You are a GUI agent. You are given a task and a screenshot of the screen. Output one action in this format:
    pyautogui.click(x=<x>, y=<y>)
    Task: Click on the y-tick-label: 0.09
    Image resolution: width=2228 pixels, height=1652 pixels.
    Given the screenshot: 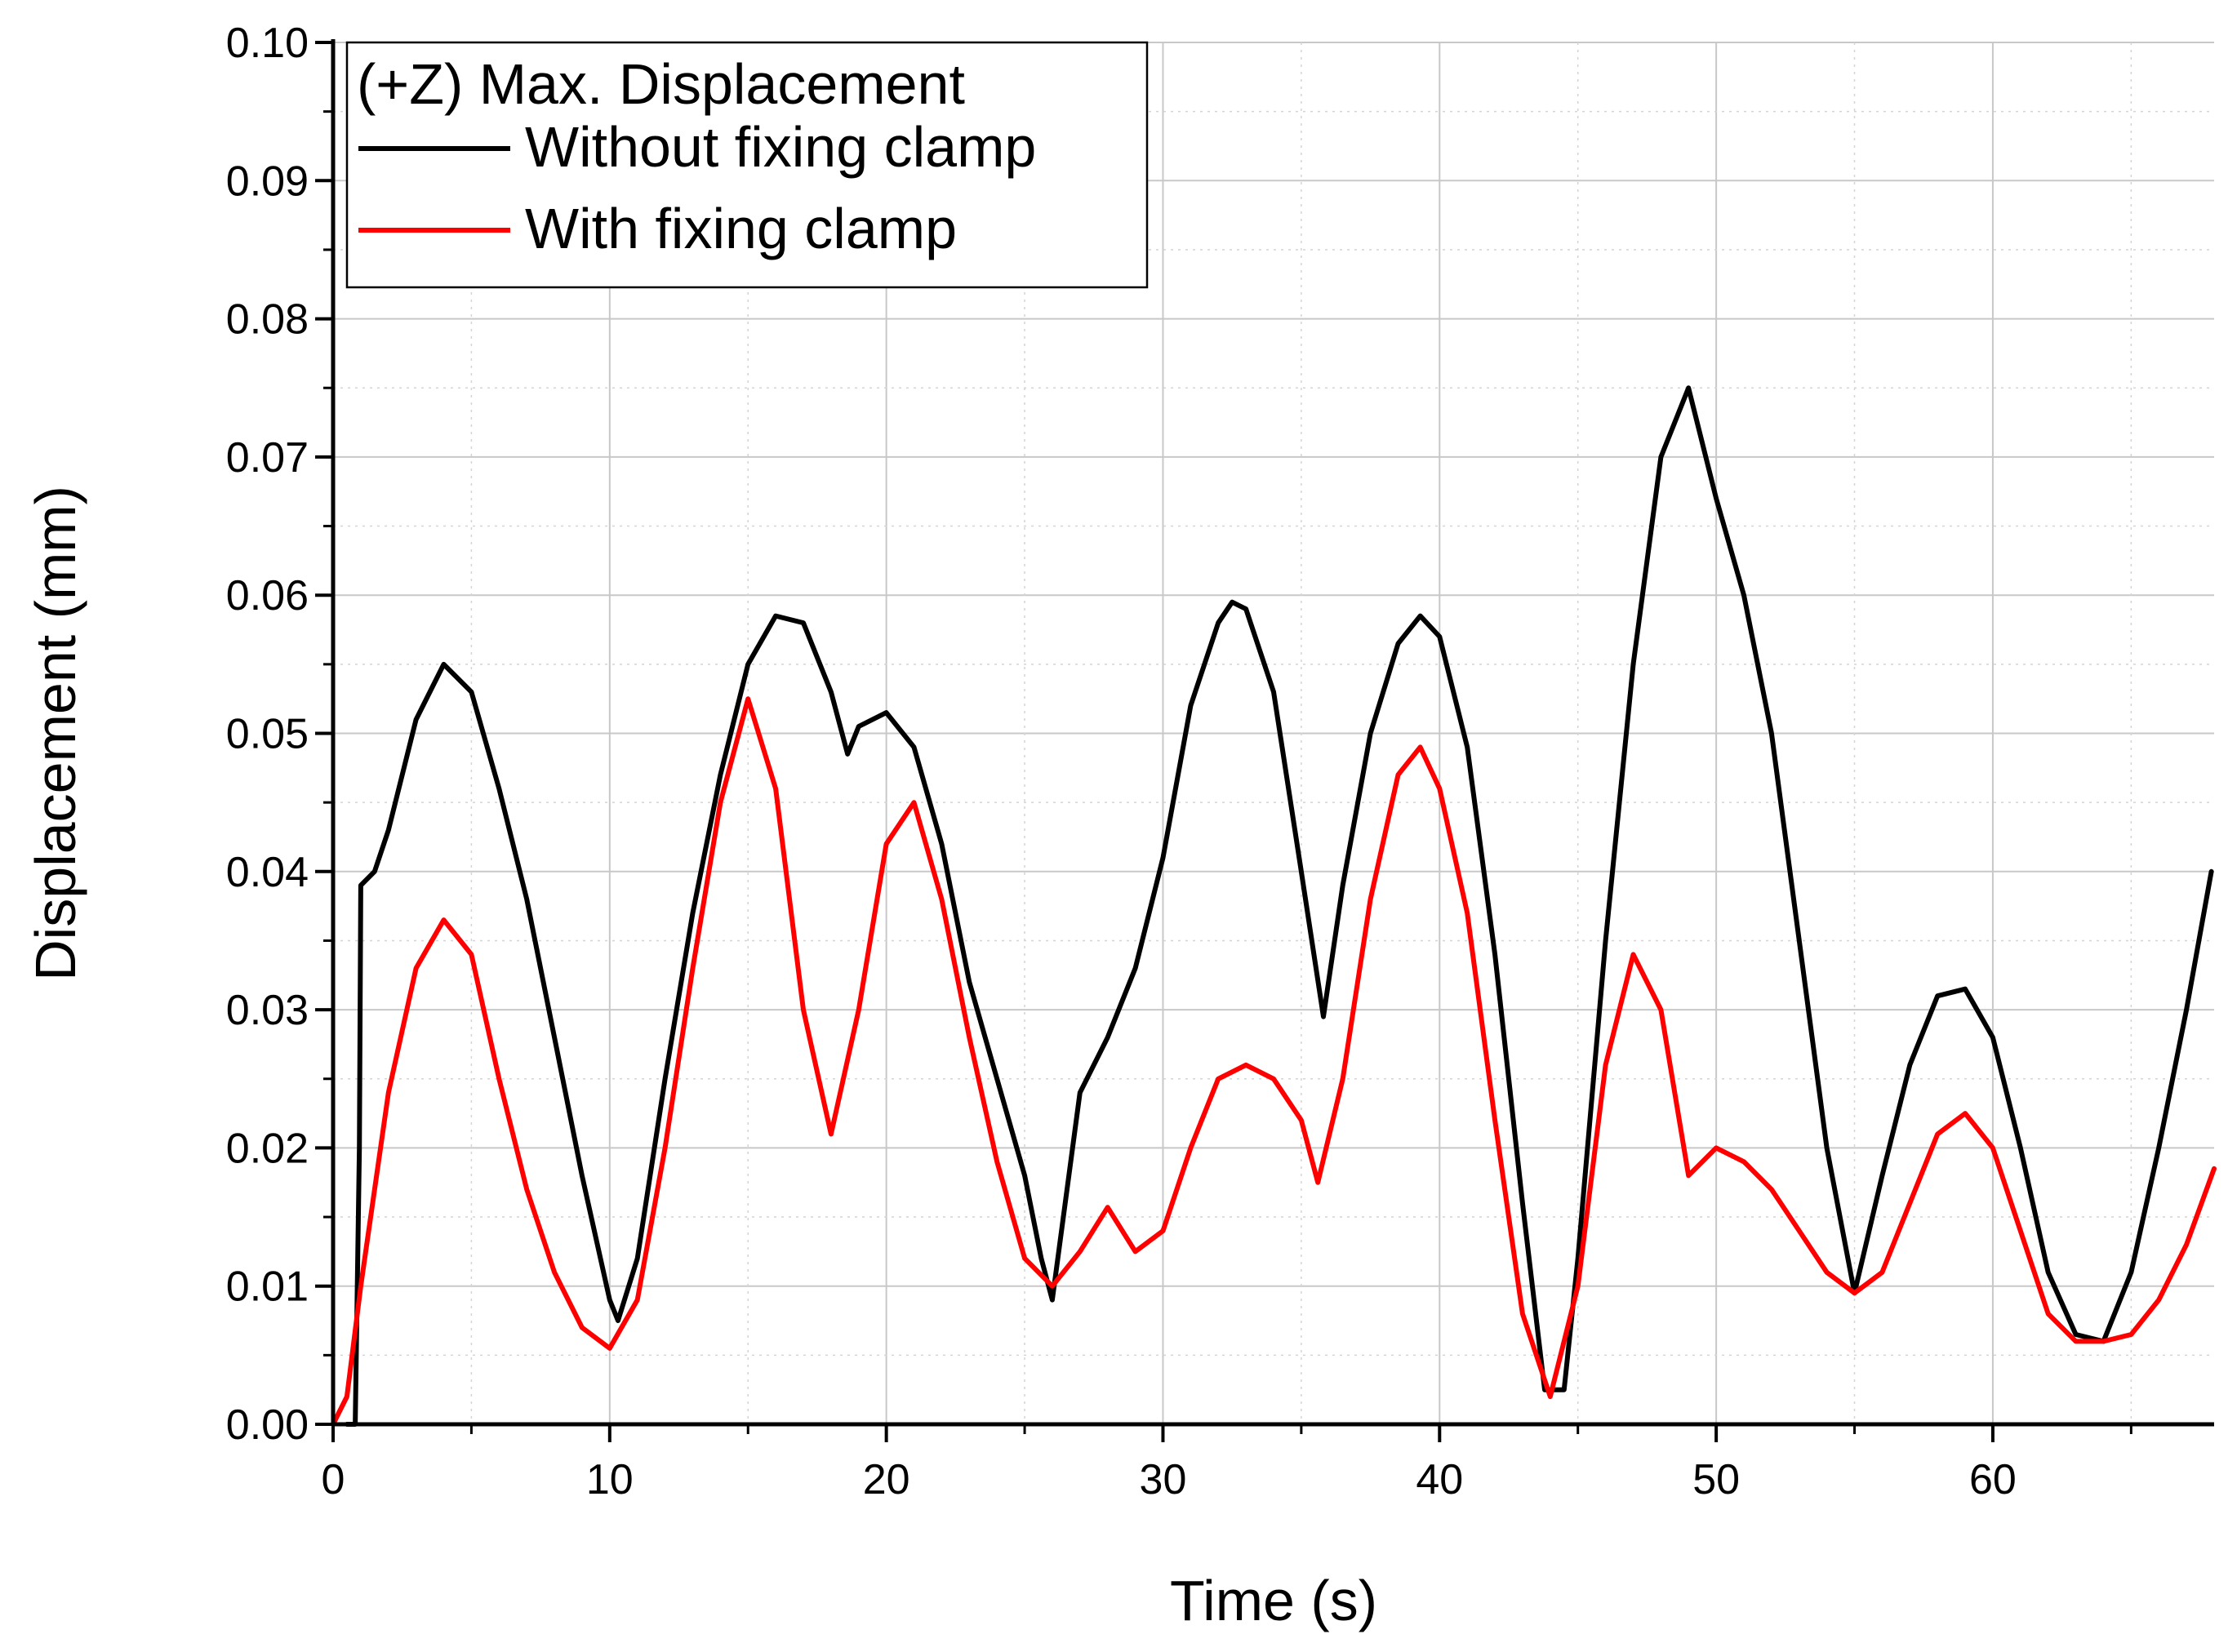 What is the action you would take?
    pyautogui.click(x=267, y=181)
    